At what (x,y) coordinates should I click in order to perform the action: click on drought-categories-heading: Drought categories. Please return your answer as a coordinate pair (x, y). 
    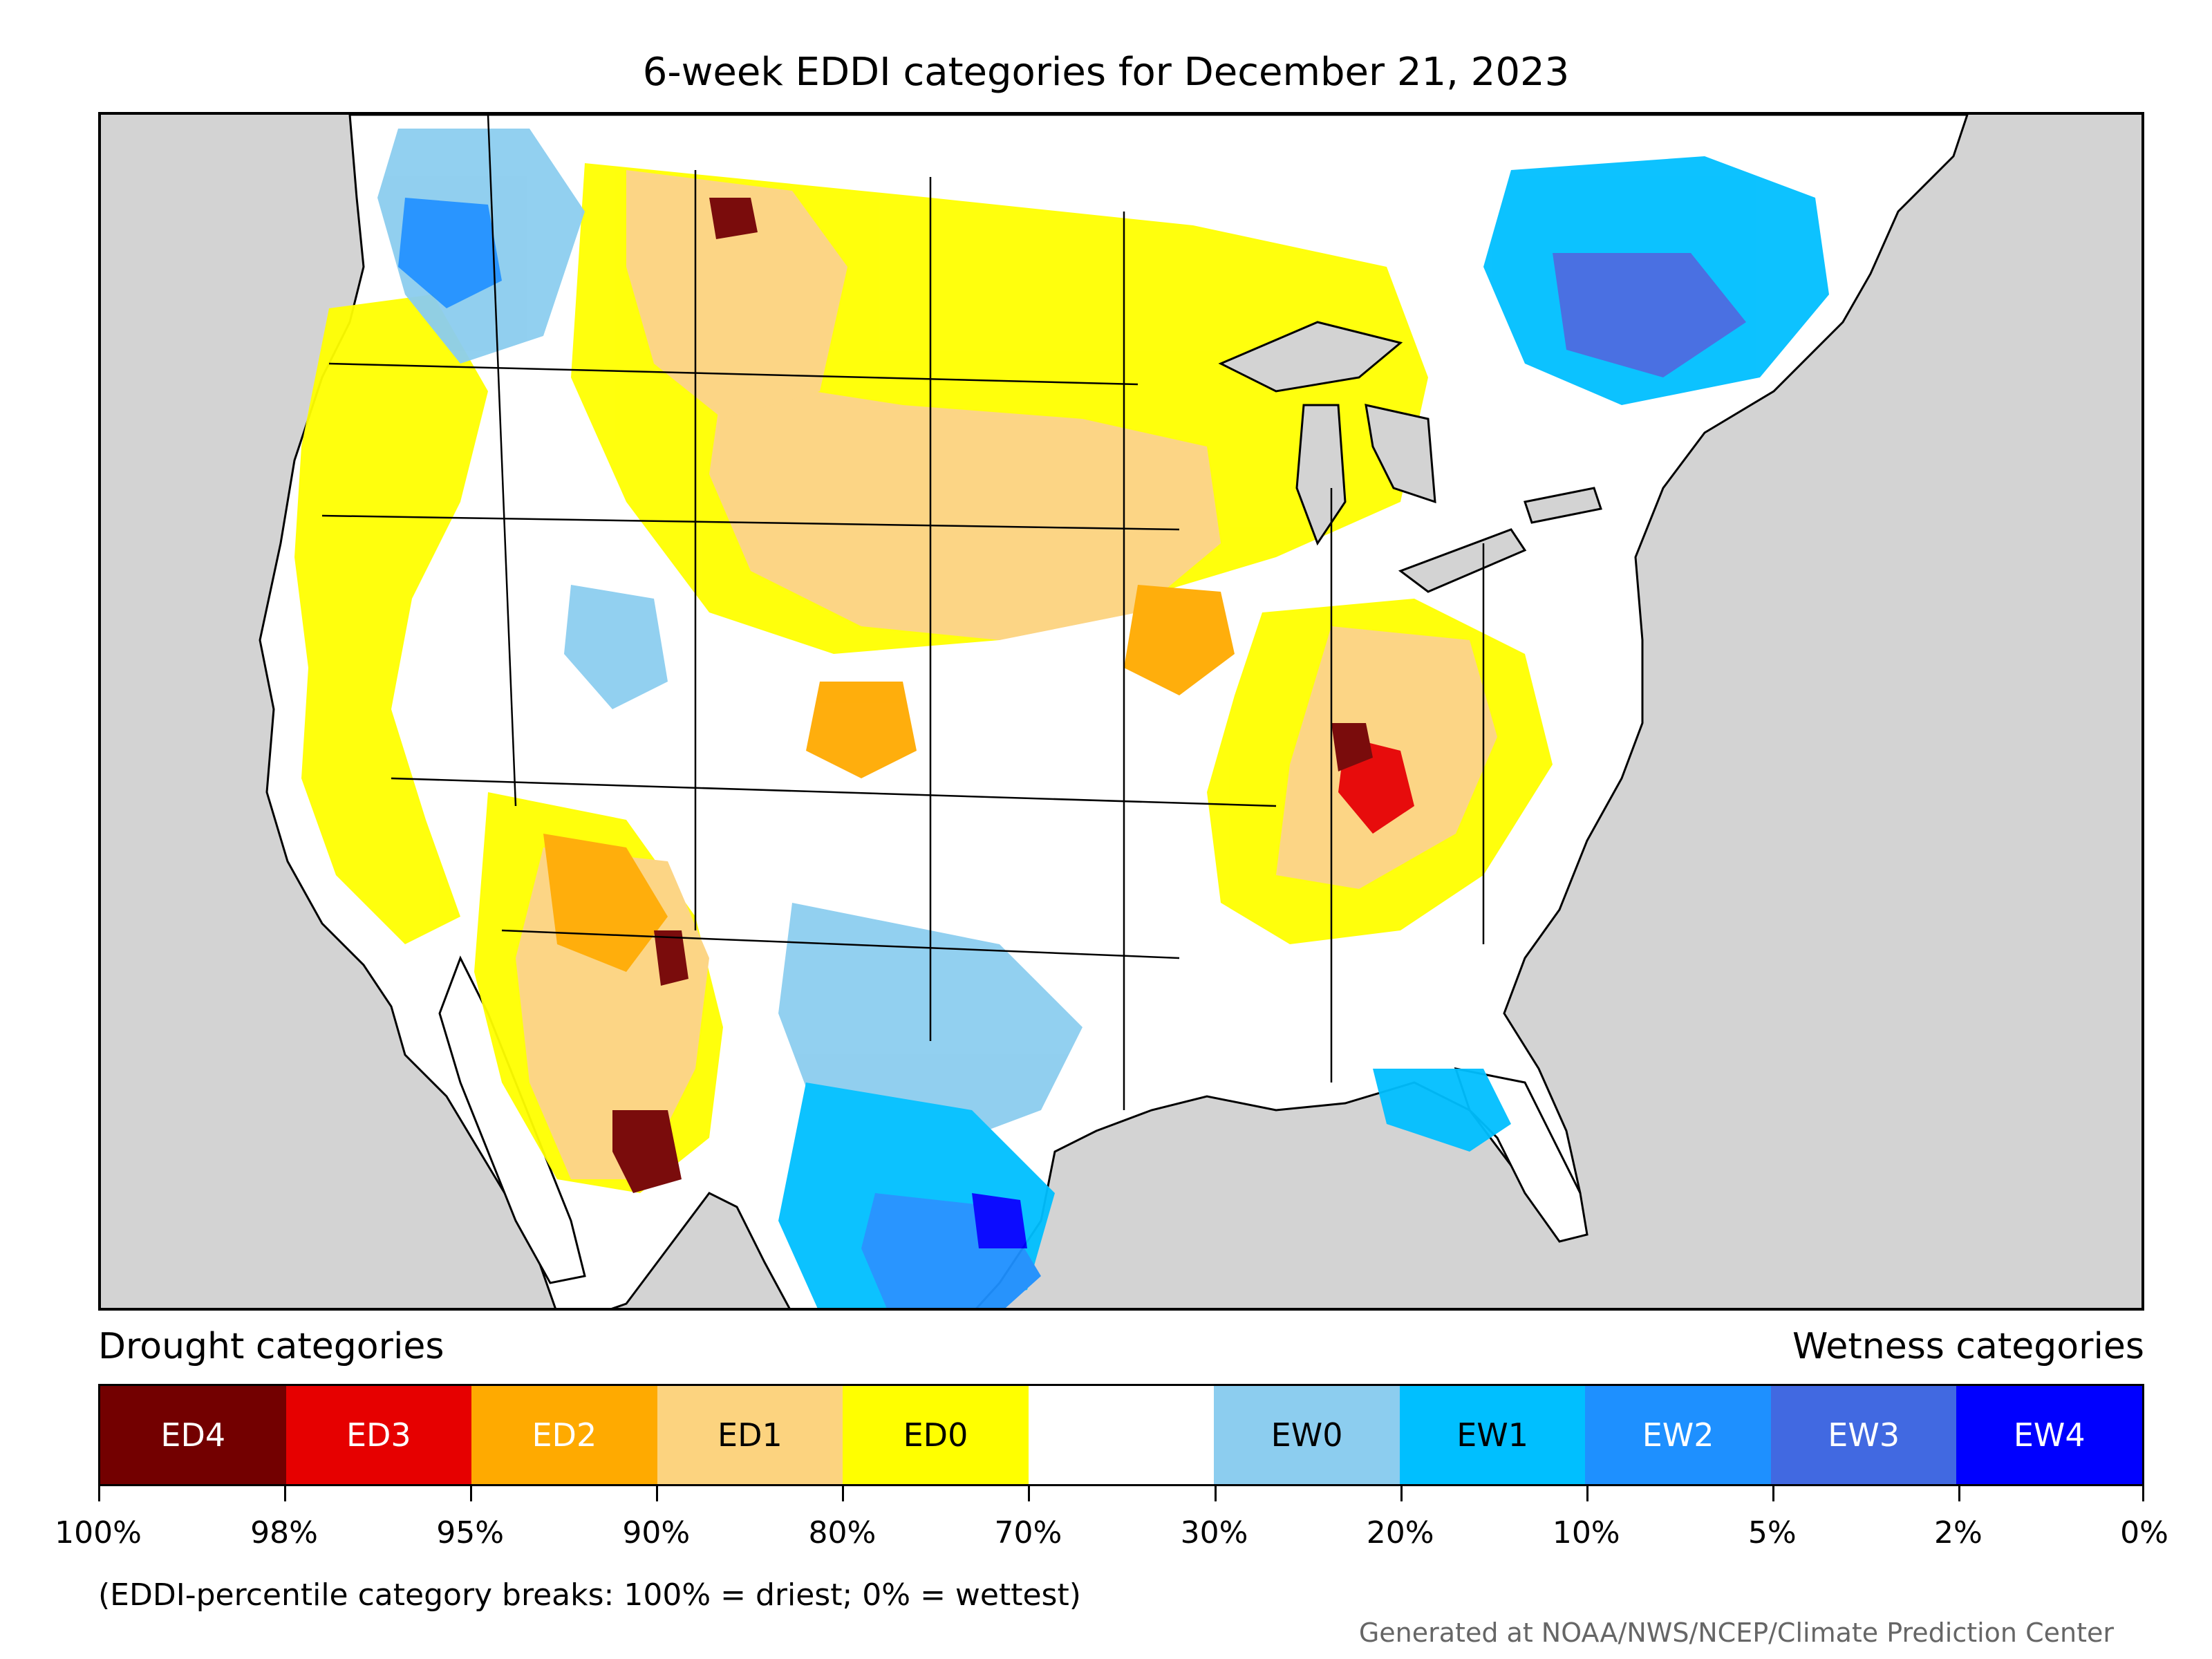
    Looking at the image, I should click on (271, 1346).